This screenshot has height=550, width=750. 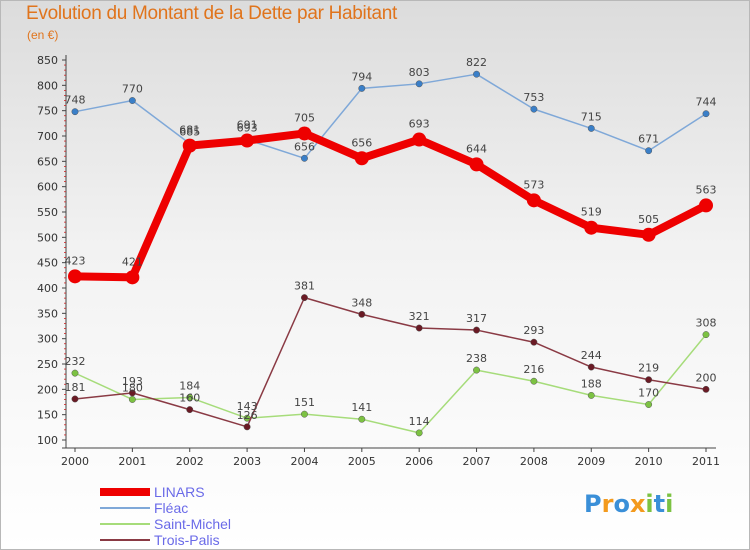 What do you see at coordinates (362, 461) in the screenshot?
I see `x-tick-label: 2005` at bounding box center [362, 461].